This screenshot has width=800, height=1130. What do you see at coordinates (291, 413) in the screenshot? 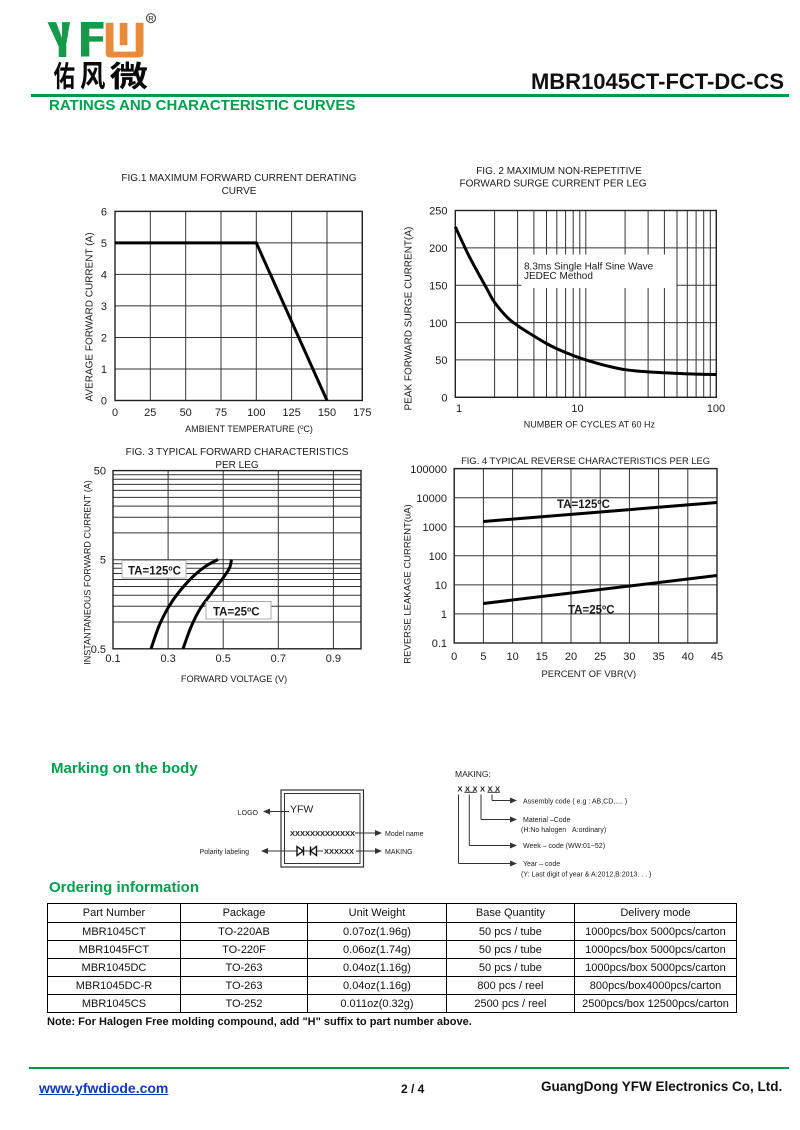
I see `svg-text: 125` at bounding box center [291, 413].